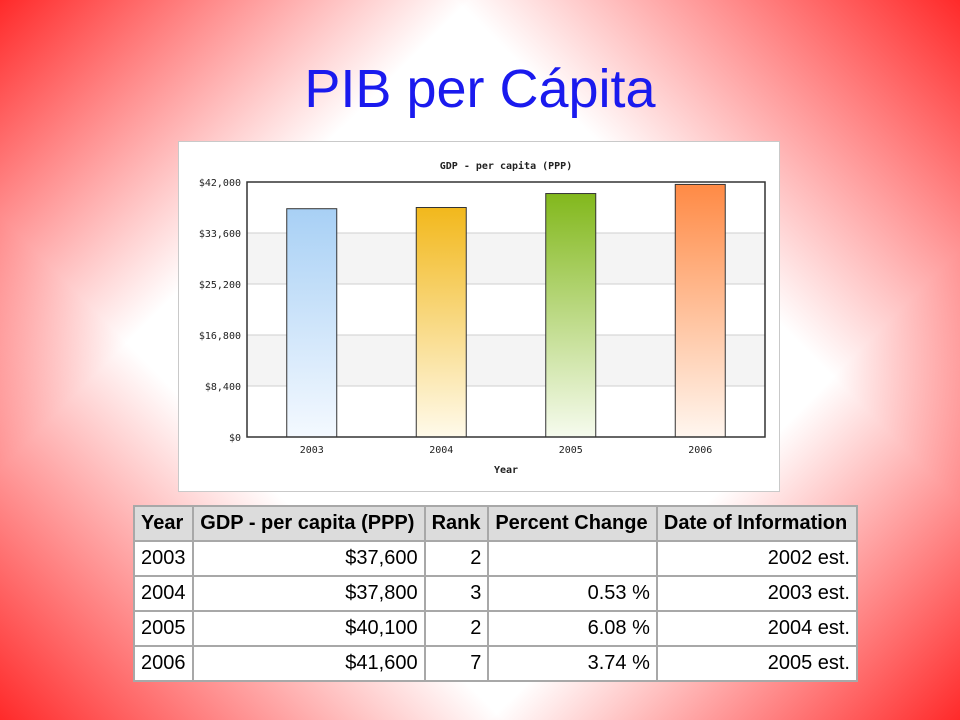  Describe the element at coordinates (700, 450) in the screenshot. I see `x-tick-label: 2006` at that location.